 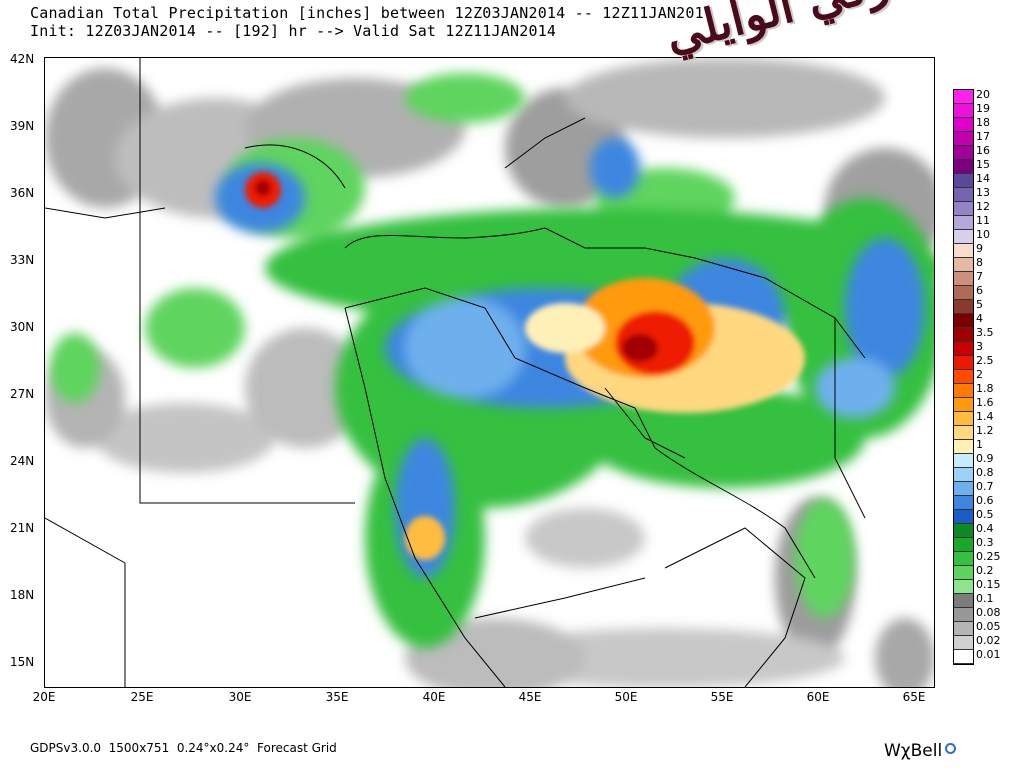 What do you see at coordinates (979, 276) in the screenshot?
I see `legend-label: 7` at bounding box center [979, 276].